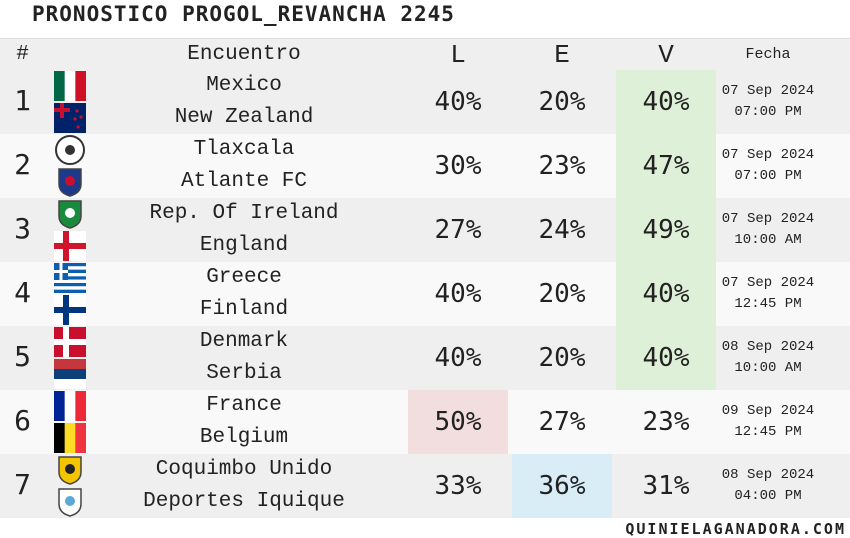  I want to click on away-team: England, so click(244, 245).